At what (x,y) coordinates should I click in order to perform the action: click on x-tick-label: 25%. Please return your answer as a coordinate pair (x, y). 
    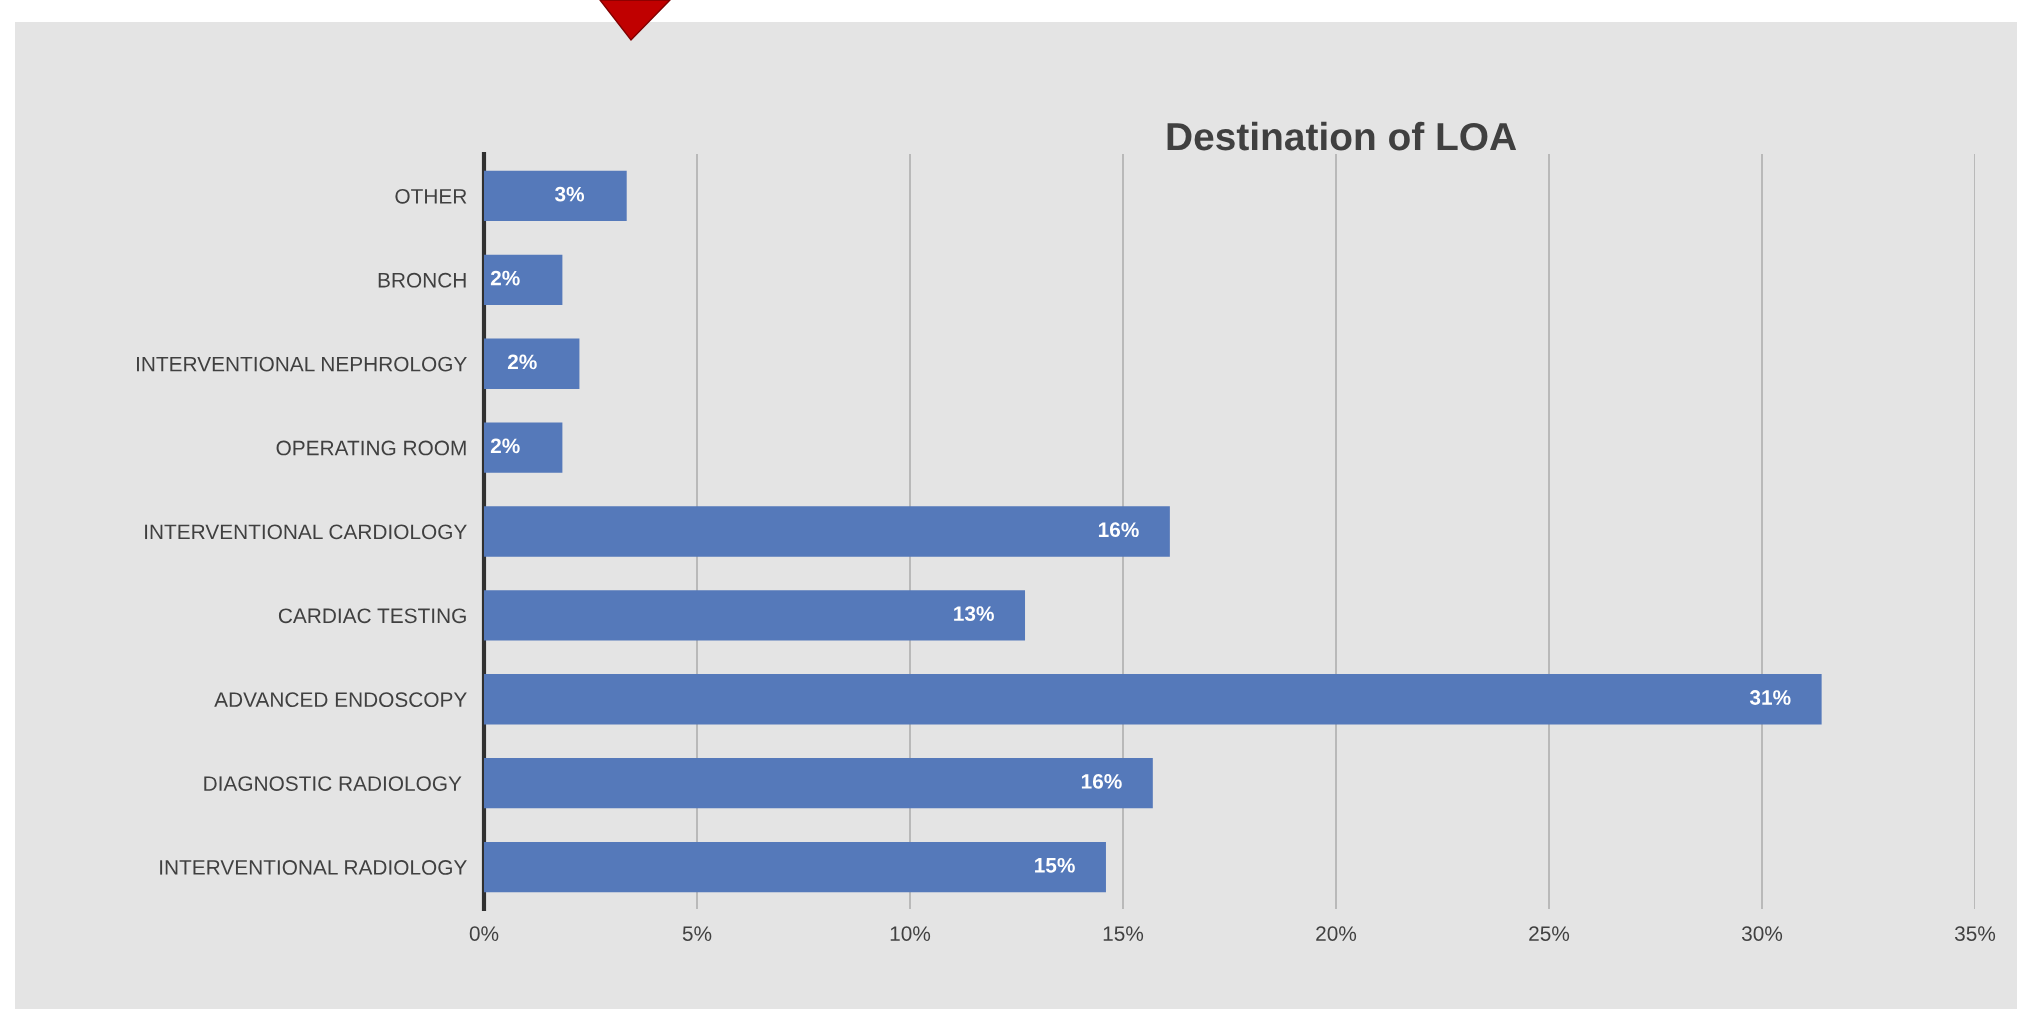
    Looking at the image, I should click on (1549, 933).